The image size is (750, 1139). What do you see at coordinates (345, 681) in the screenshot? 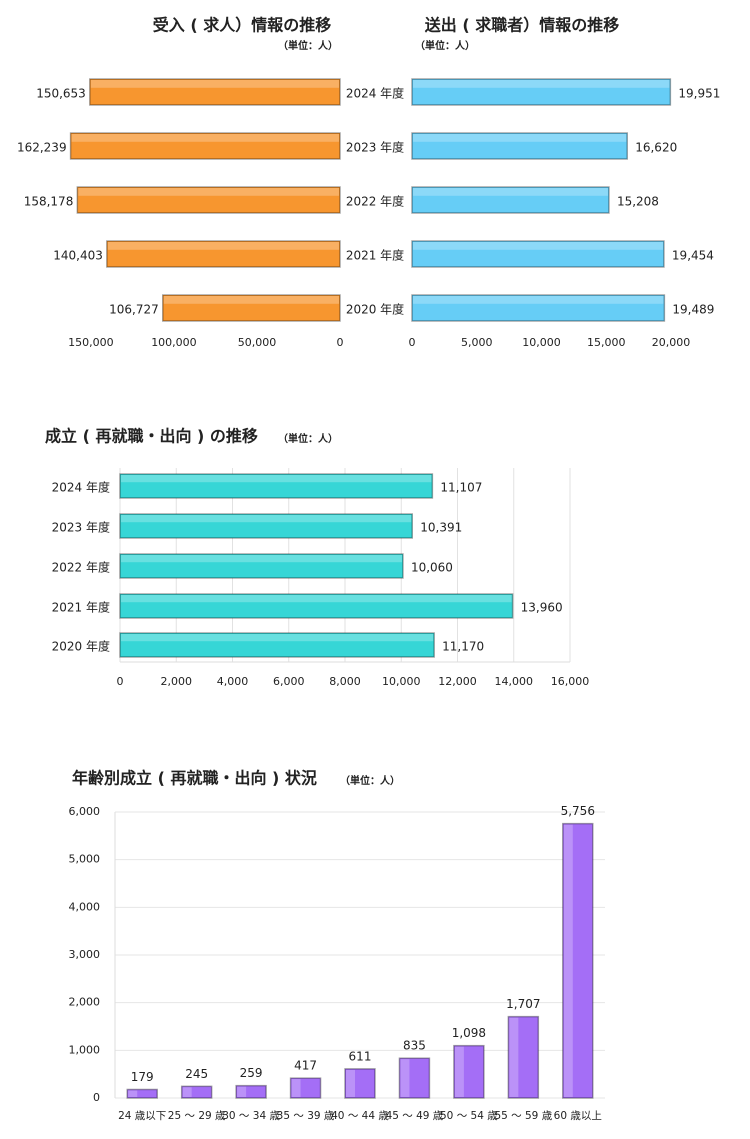
I see `x-tick-label: 8,000` at bounding box center [345, 681].